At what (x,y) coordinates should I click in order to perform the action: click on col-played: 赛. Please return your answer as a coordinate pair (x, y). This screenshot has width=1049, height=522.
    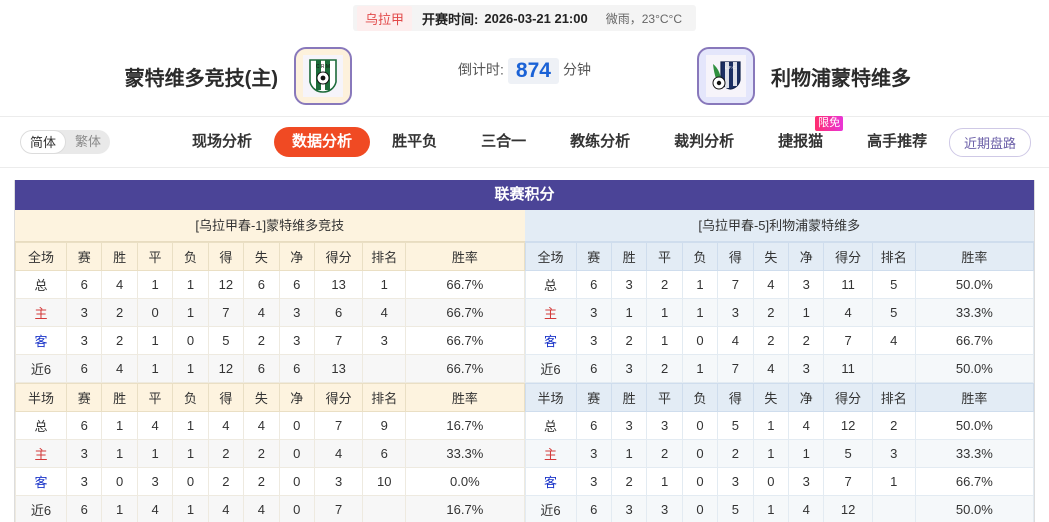
    Looking at the image, I should click on (84, 397).